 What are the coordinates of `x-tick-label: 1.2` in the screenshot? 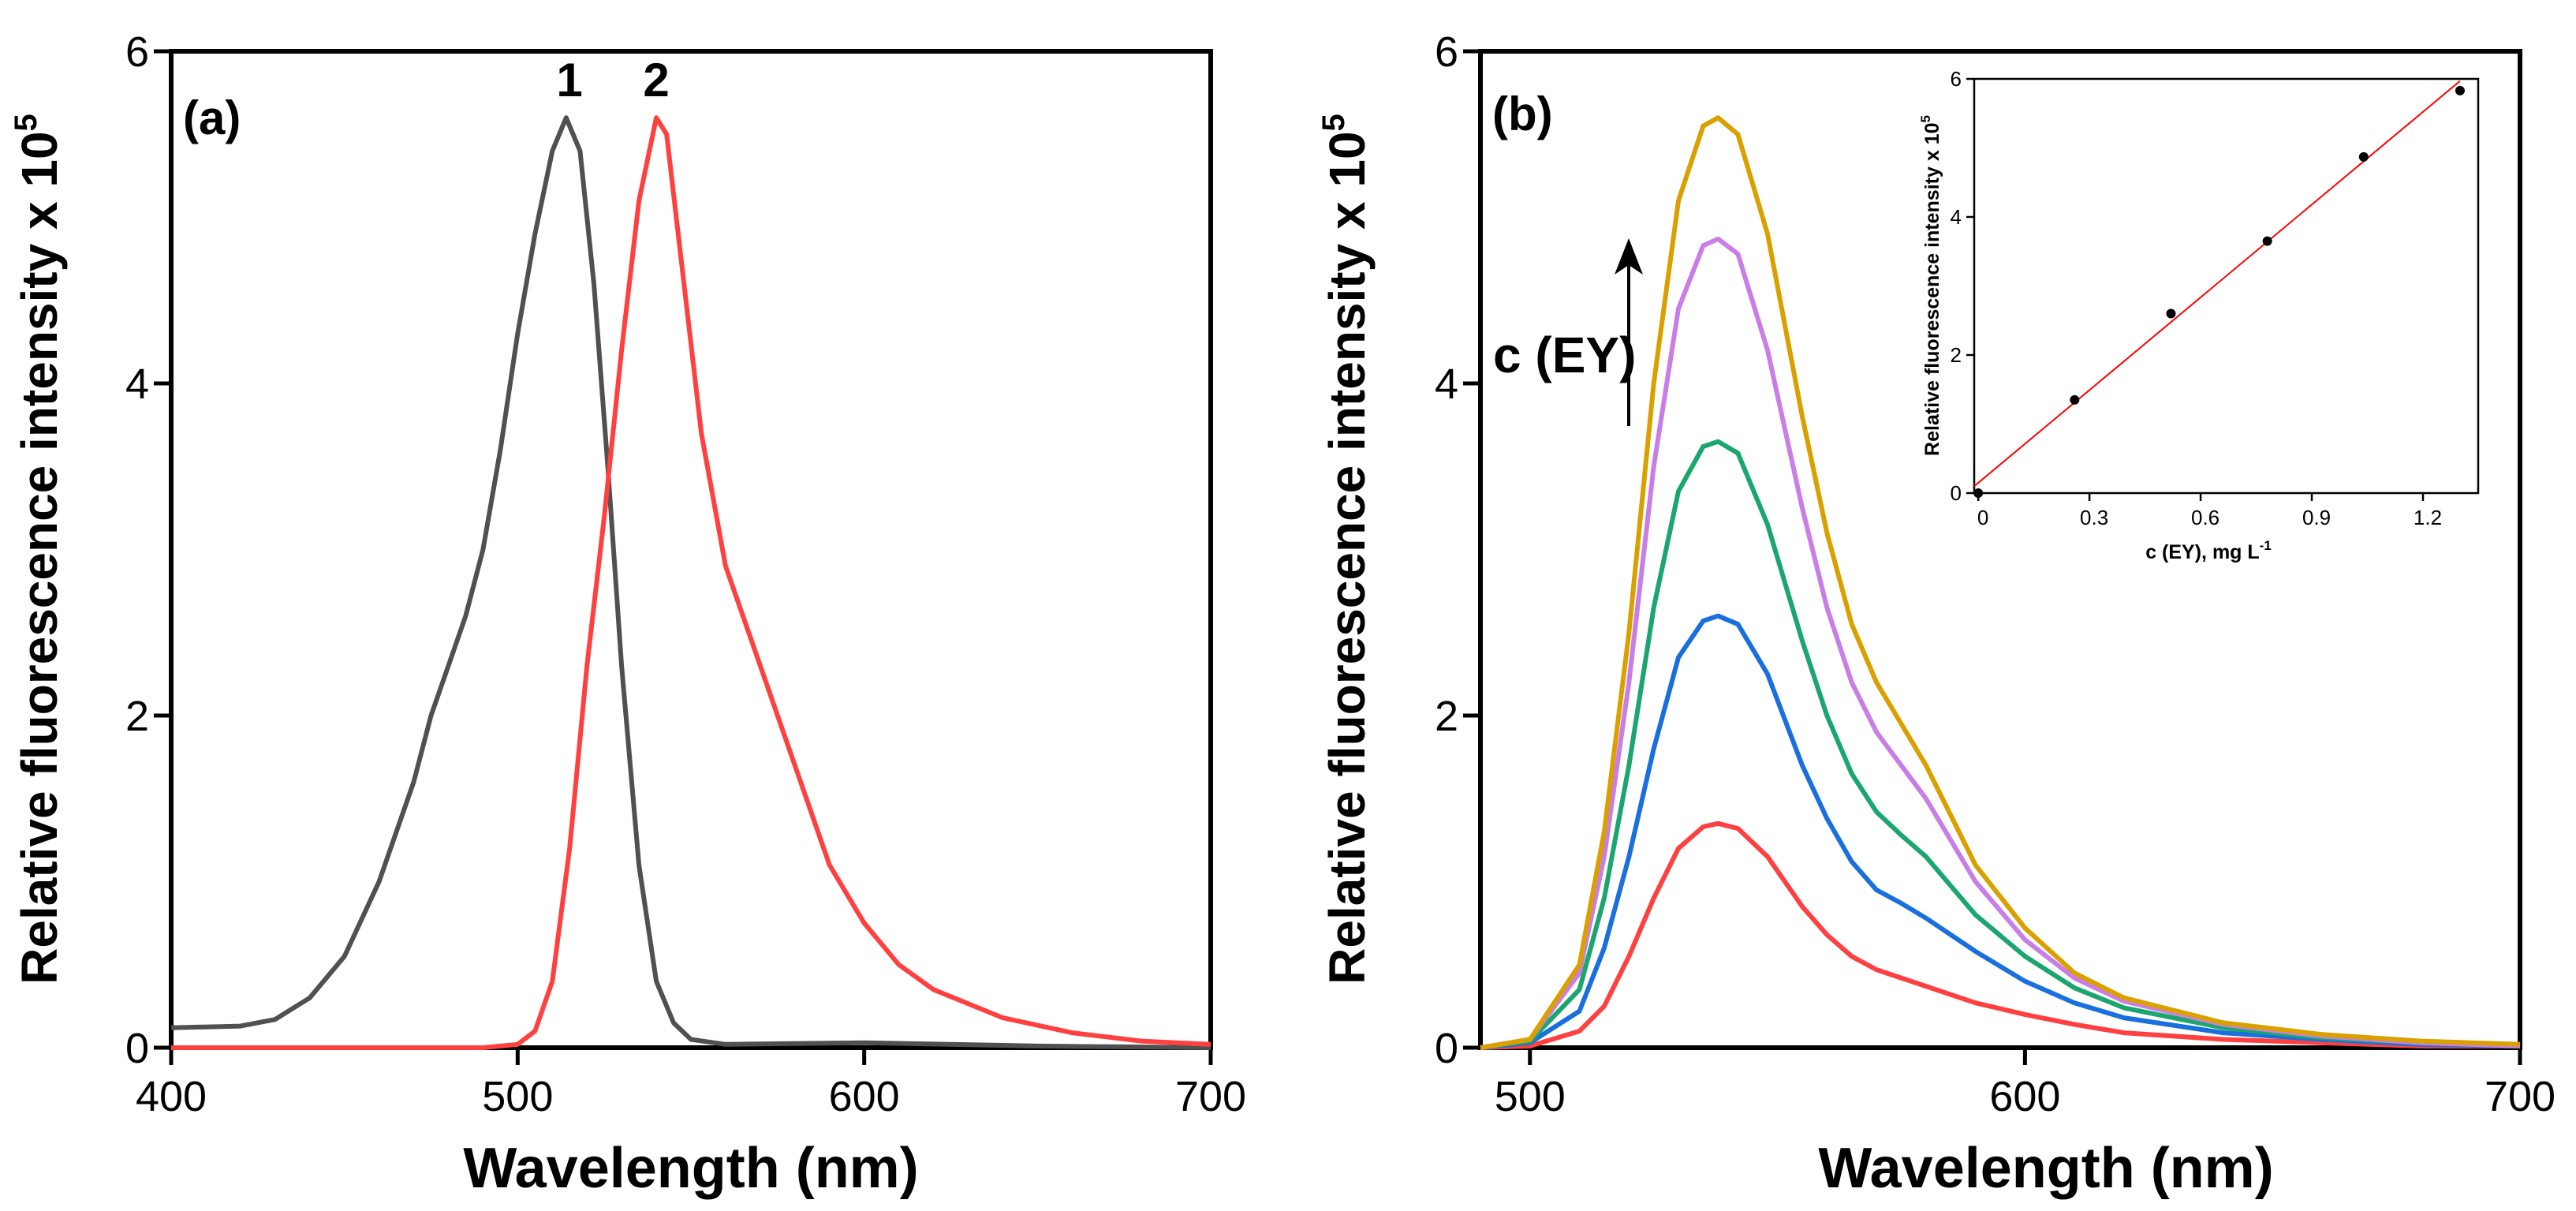 It's located at (2428, 517).